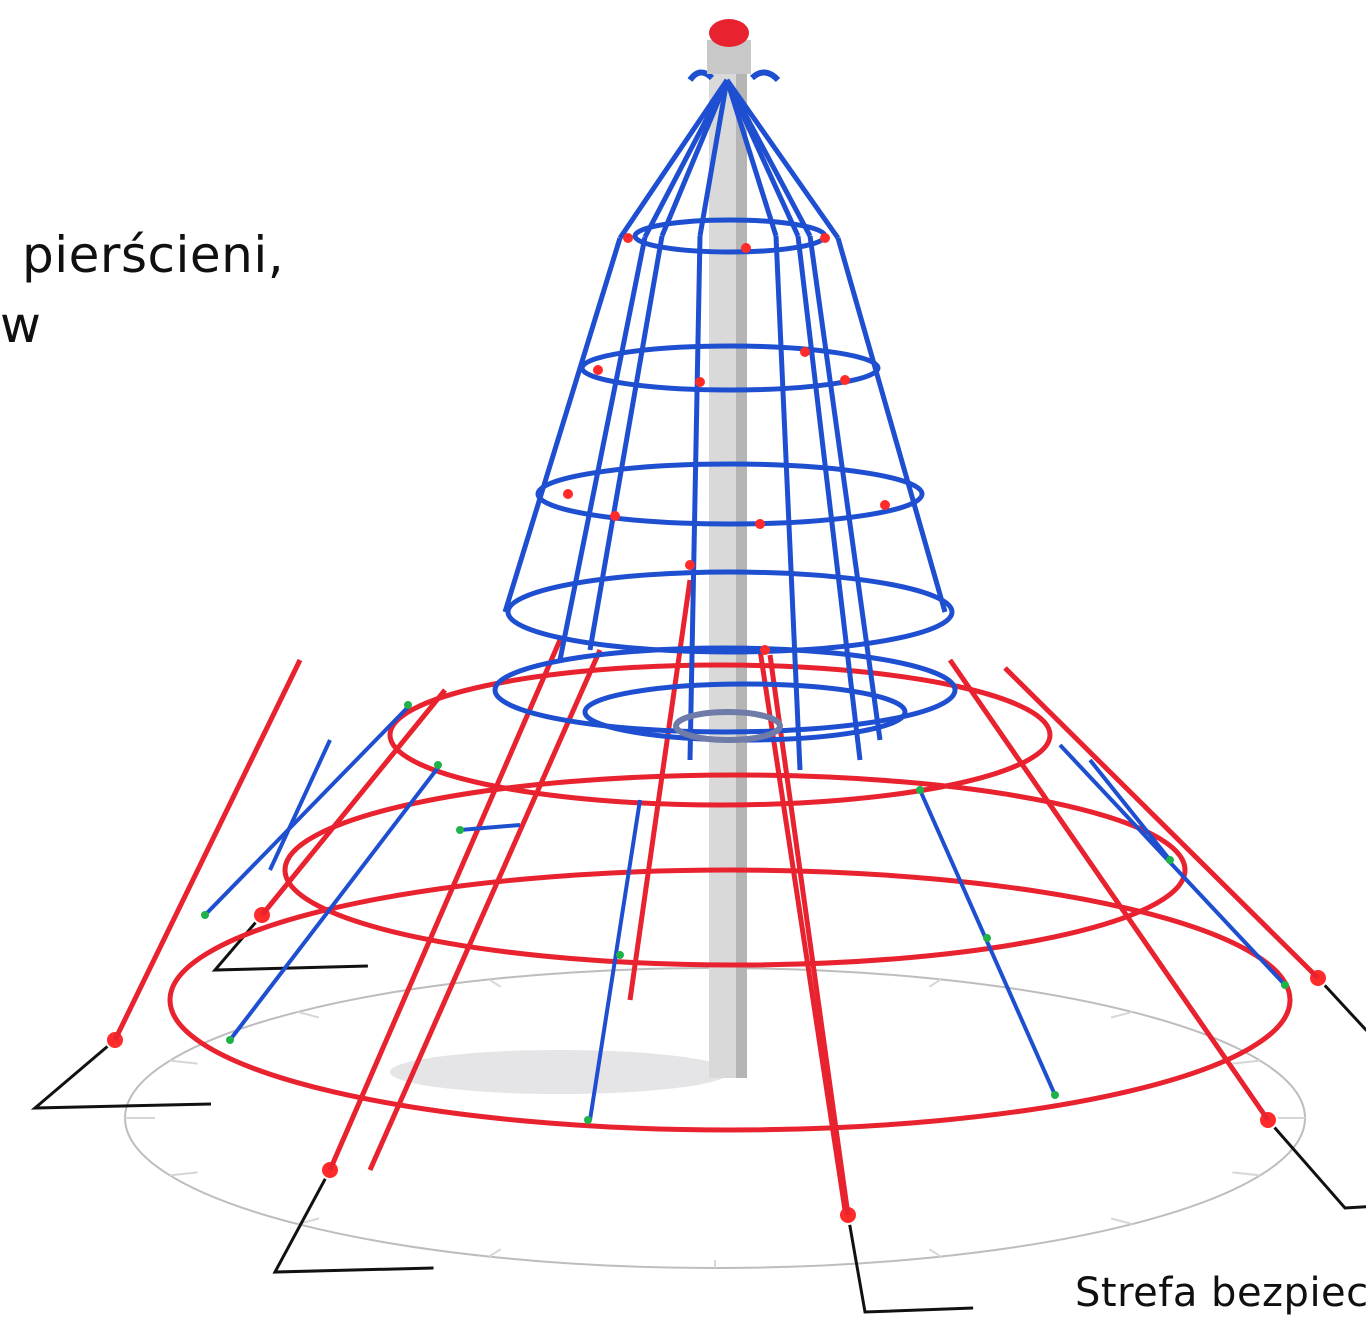  Describe the element at coordinates (729, 33) in the screenshot. I see `top-cap-ball` at that location.